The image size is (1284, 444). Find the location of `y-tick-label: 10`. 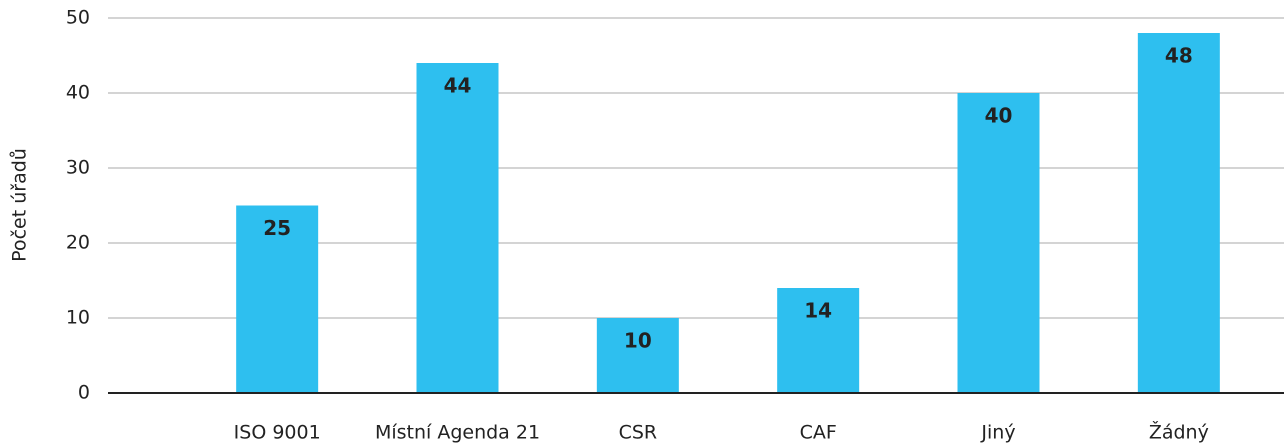

y-tick-label: 10 is located at coordinates (78, 318).